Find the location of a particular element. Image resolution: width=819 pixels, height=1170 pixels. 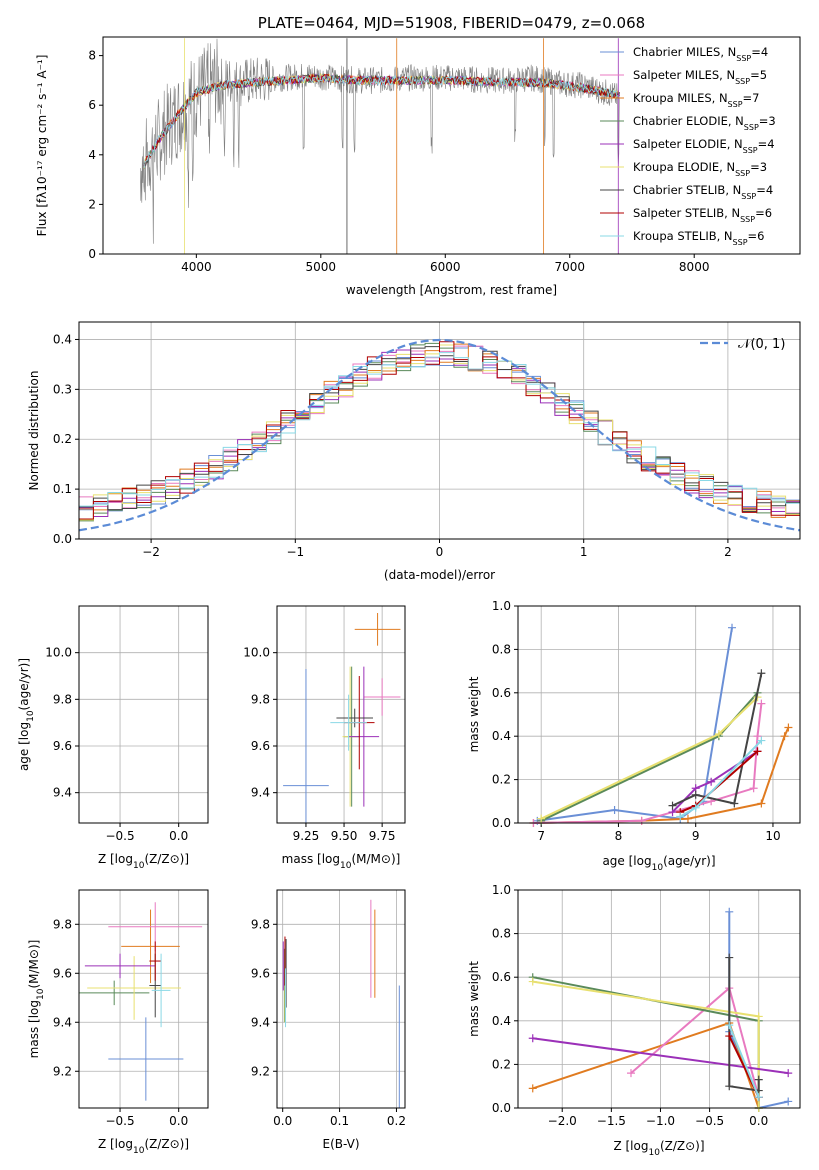

spectrum-y-label: Flux [fλ10⁻¹⁷ erg cm⁻² s⁻¹ A⁻¹] is located at coordinates (42, 146).